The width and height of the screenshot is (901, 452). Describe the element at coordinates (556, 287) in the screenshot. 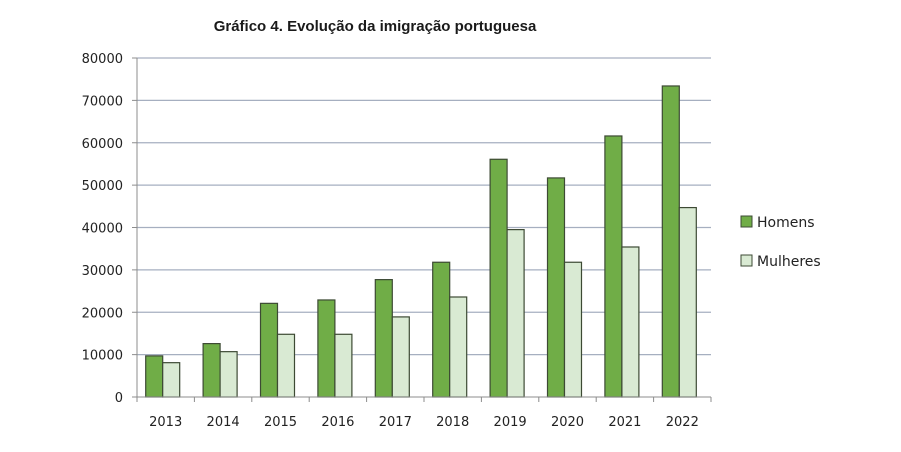

I see `bar-homens-2020` at that location.